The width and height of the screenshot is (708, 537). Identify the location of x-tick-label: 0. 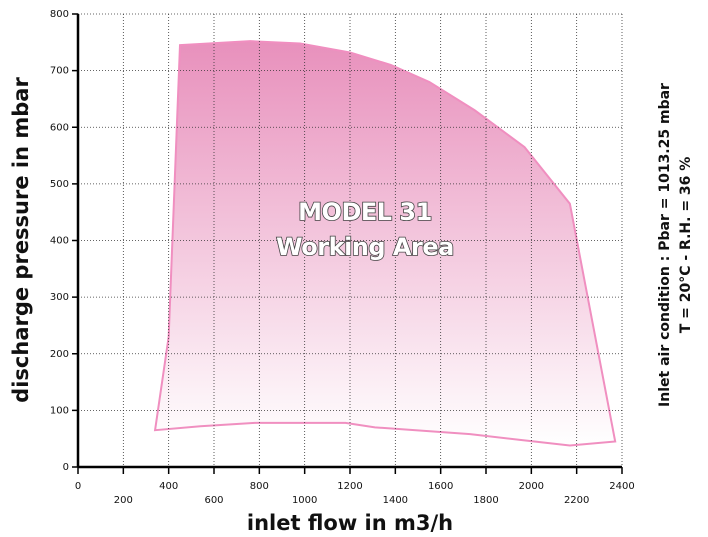
(78, 486).